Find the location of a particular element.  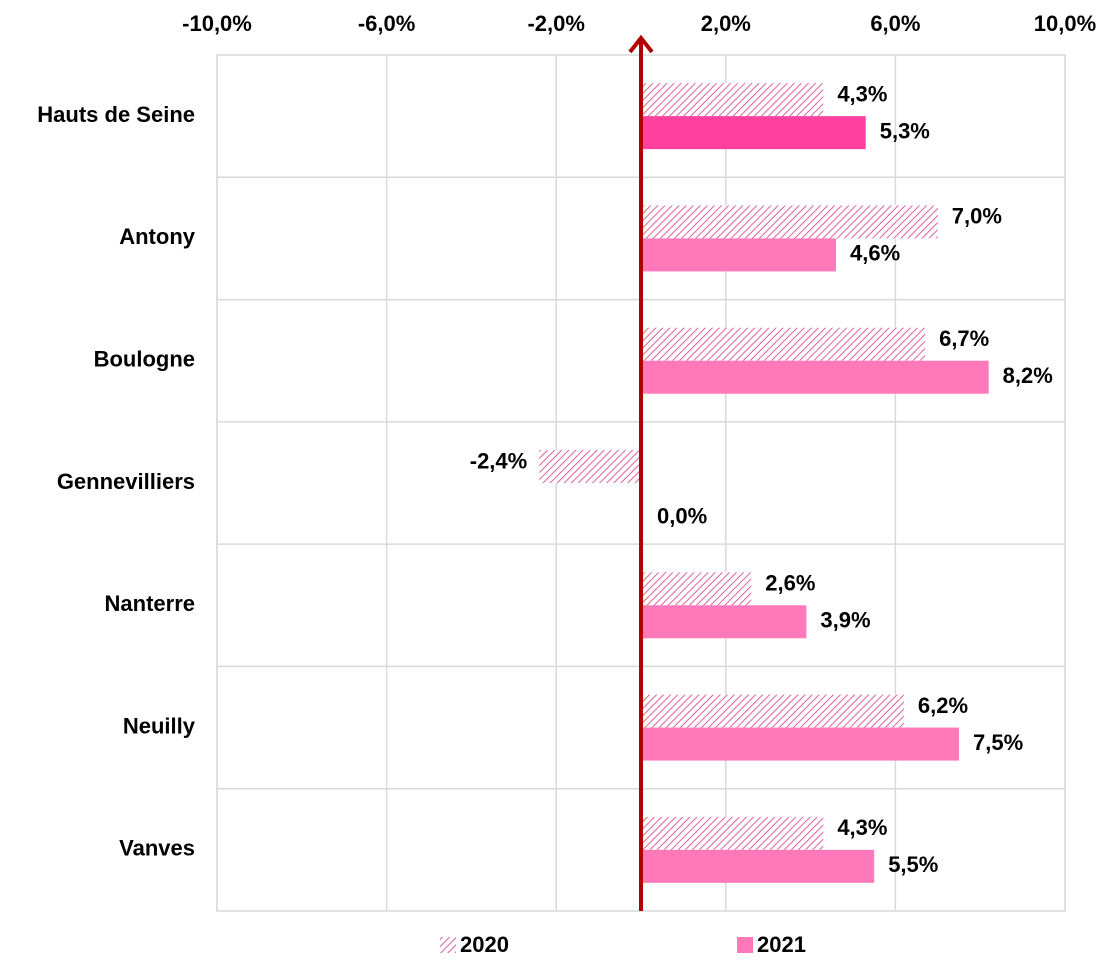

x-tick-label: -6,0% is located at coordinates (386, 23).